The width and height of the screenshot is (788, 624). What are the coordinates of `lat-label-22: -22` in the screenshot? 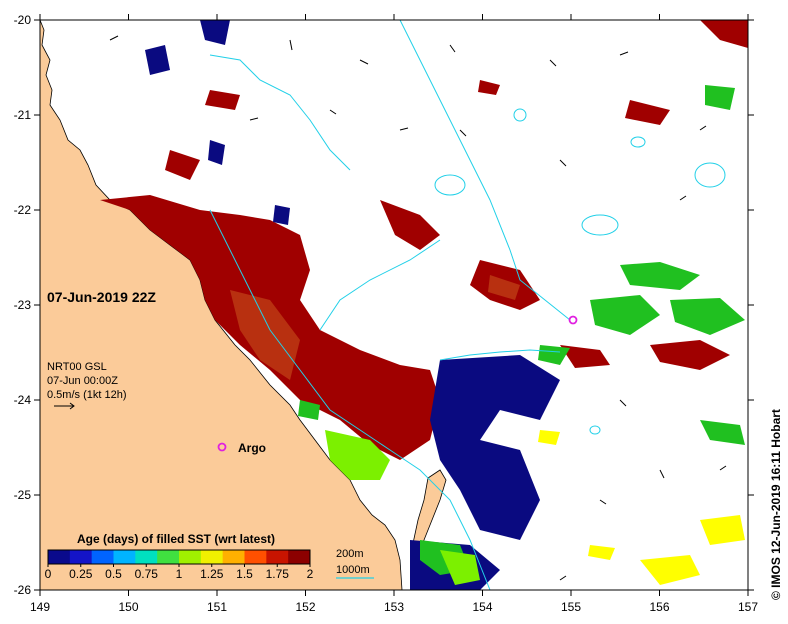 It's located at (23, 210).